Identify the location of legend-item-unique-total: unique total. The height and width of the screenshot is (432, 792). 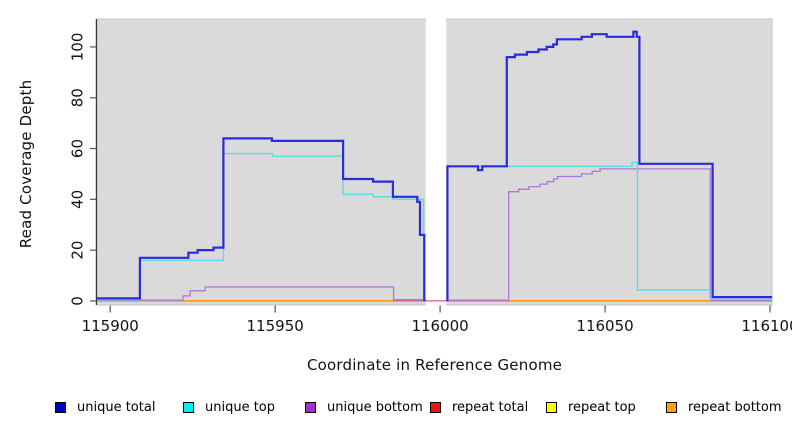
(105, 407).